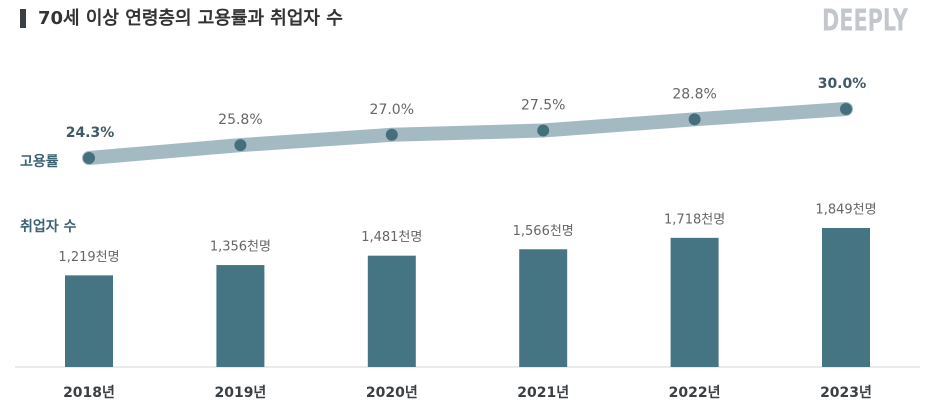 The image size is (936, 416). What do you see at coordinates (846, 393) in the screenshot?
I see `x-tick-label: 2023년` at bounding box center [846, 393].